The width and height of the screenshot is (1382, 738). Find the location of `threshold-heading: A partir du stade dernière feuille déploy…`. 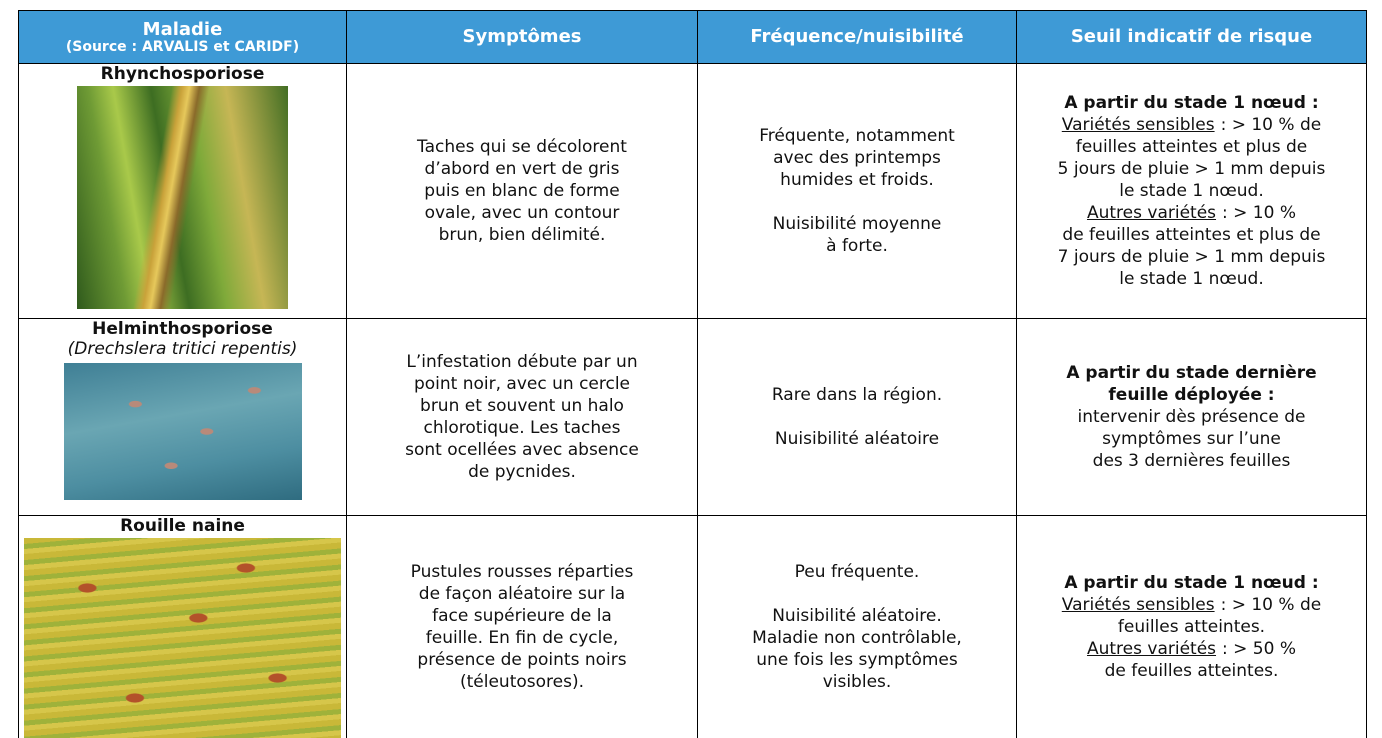

threshold-heading: A partir du stade dernière feuille déploy… is located at coordinates (1191, 384).